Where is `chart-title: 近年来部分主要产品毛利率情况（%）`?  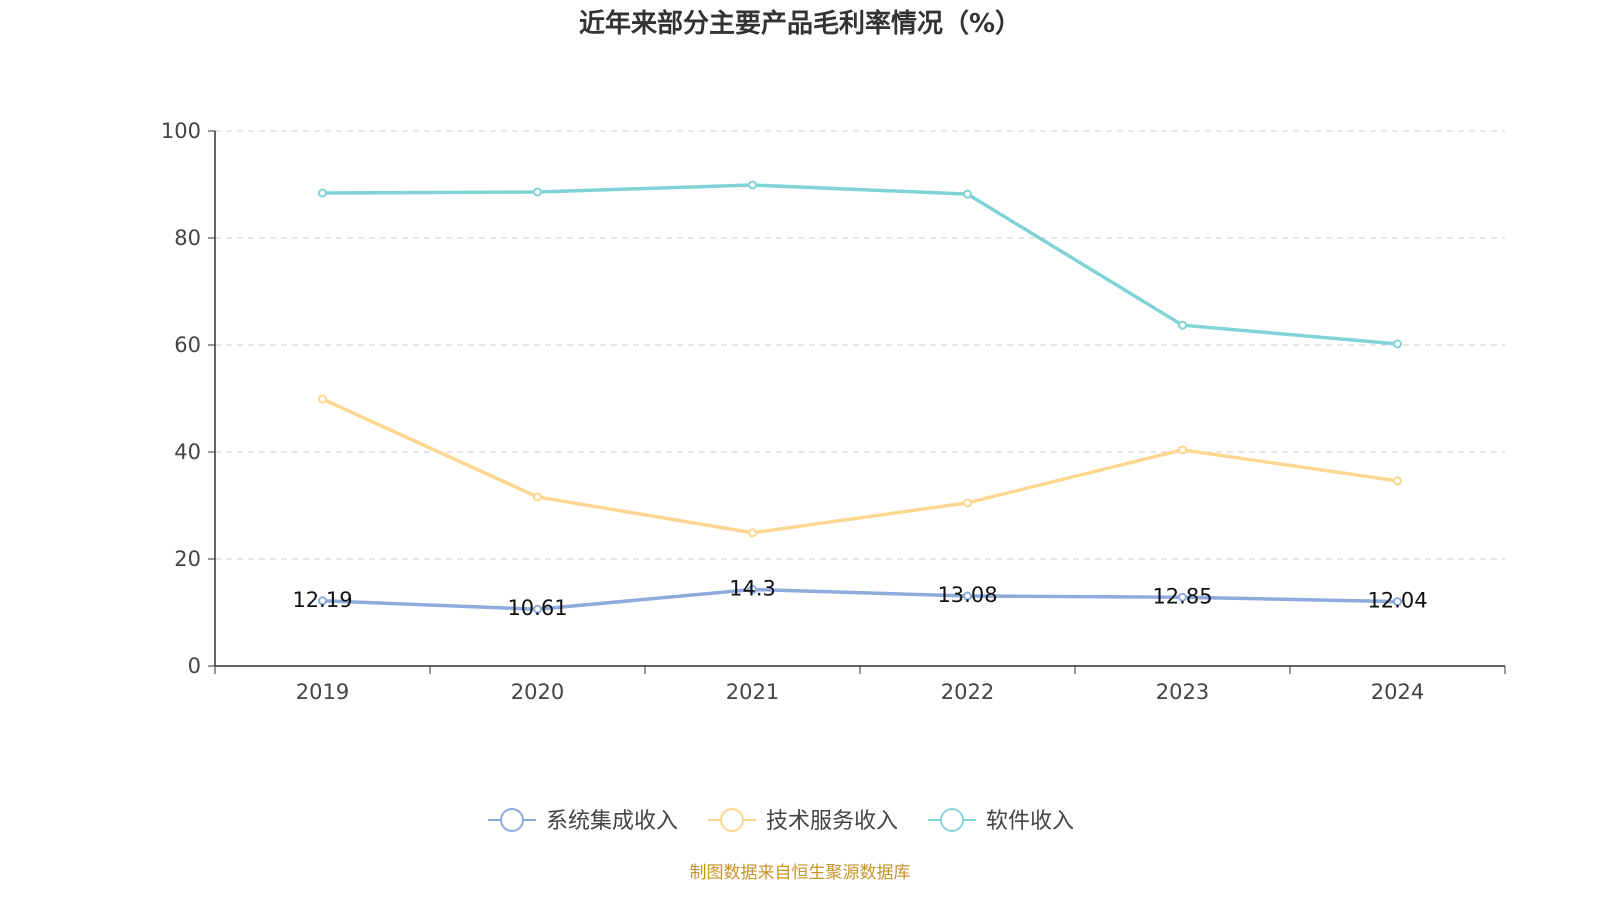
chart-title: 近年来部分主要产品毛利率情况（%） is located at coordinates (800, 23).